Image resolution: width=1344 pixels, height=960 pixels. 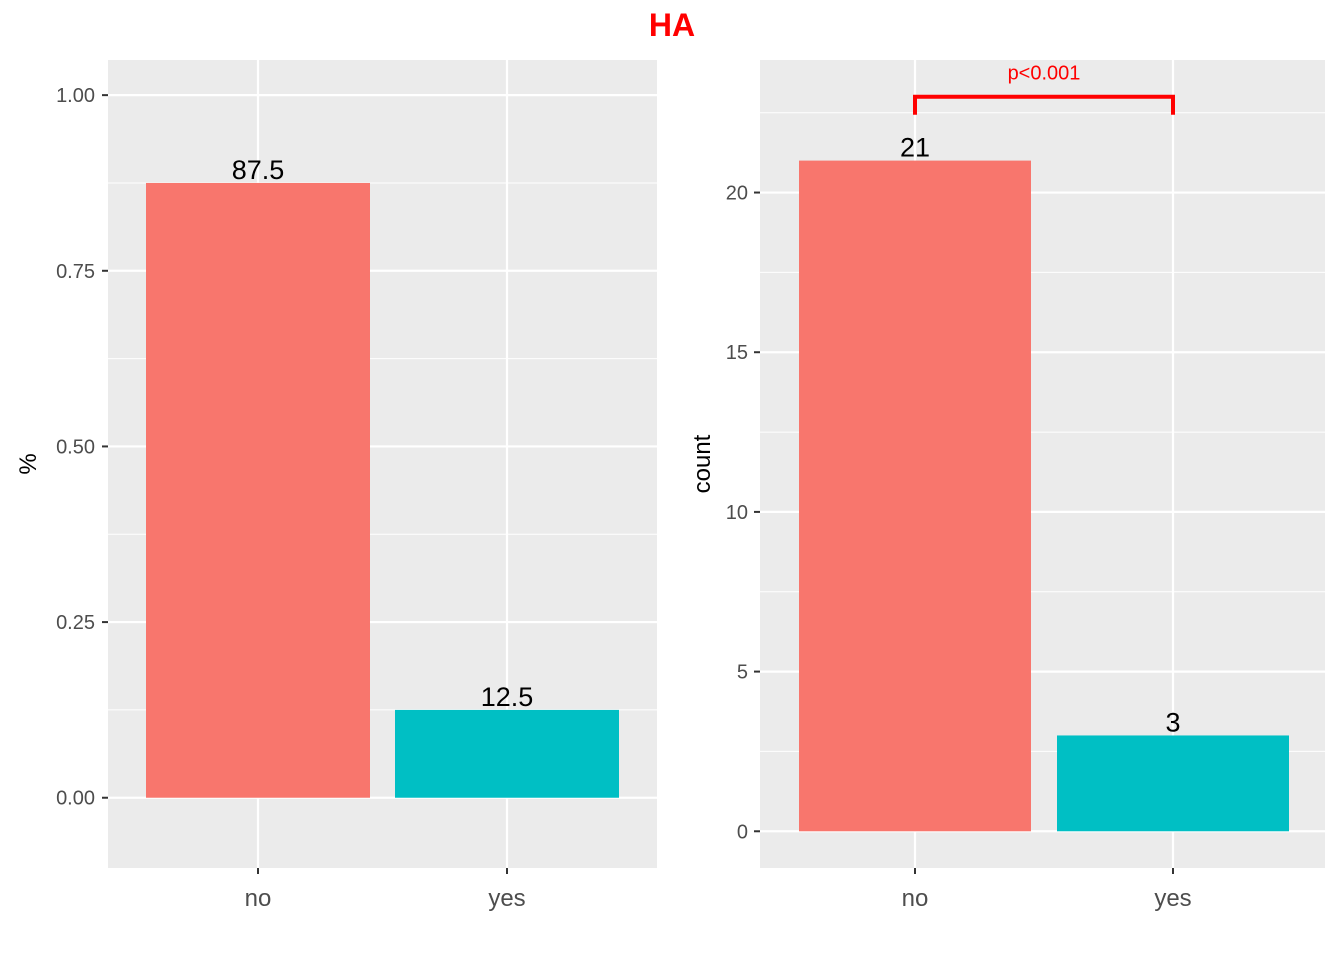 What do you see at coordinates (915, 148) in the screenshot?
I see `data-label: 21` at bounding box center [915, 148].